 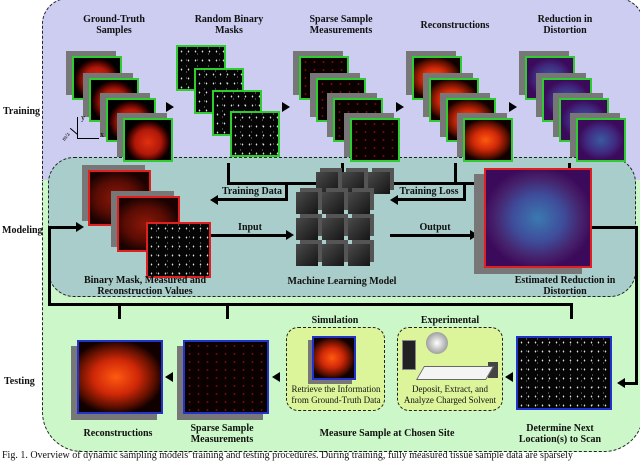 I want to click on testing-reconstruction-image, so click(x=120, y=377).